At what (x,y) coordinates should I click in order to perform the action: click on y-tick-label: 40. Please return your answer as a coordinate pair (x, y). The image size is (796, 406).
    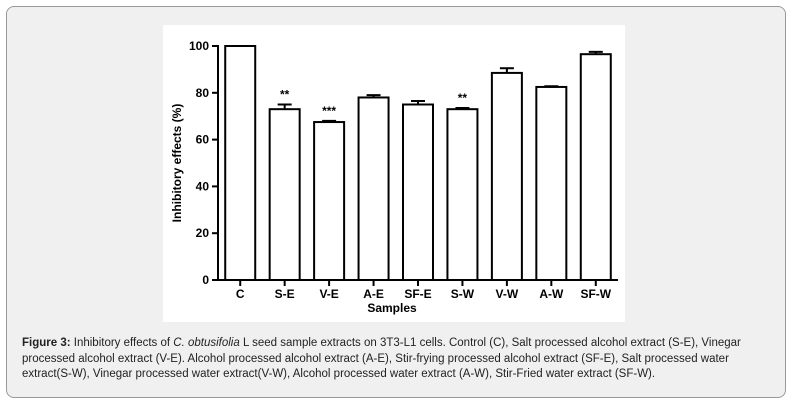
    Looking at the image, I should click on (203, 186).